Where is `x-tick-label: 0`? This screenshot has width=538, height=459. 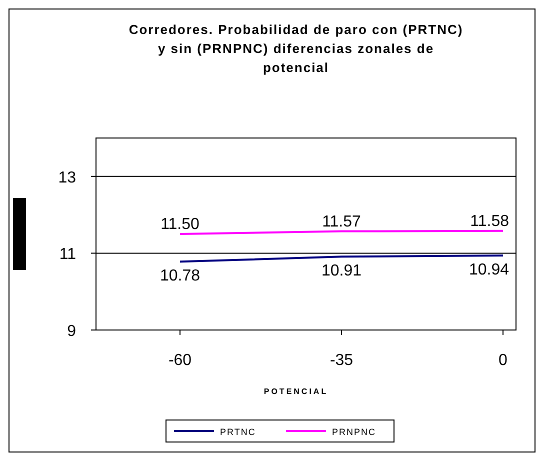
x-tick-label: 0 is located at coordinates (503, 360).